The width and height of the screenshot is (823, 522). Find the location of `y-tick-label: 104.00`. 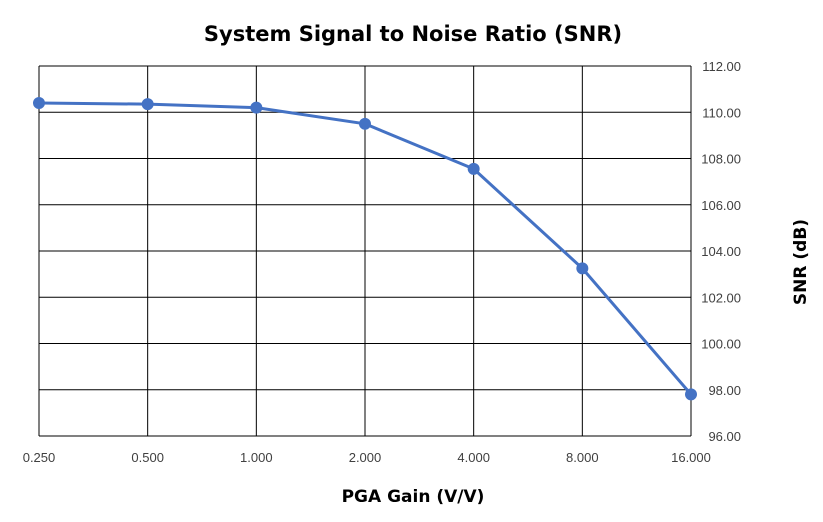

y-tick-label: 104.00 is located at coordinates (721, 251).